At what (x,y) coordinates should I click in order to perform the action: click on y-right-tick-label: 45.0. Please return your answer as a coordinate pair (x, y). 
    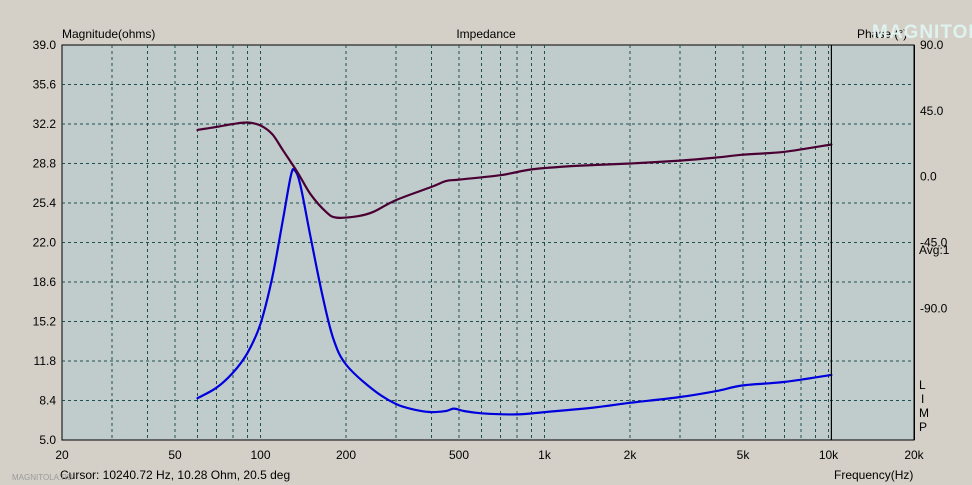
    Looking at the image, I should click on (932, 111).